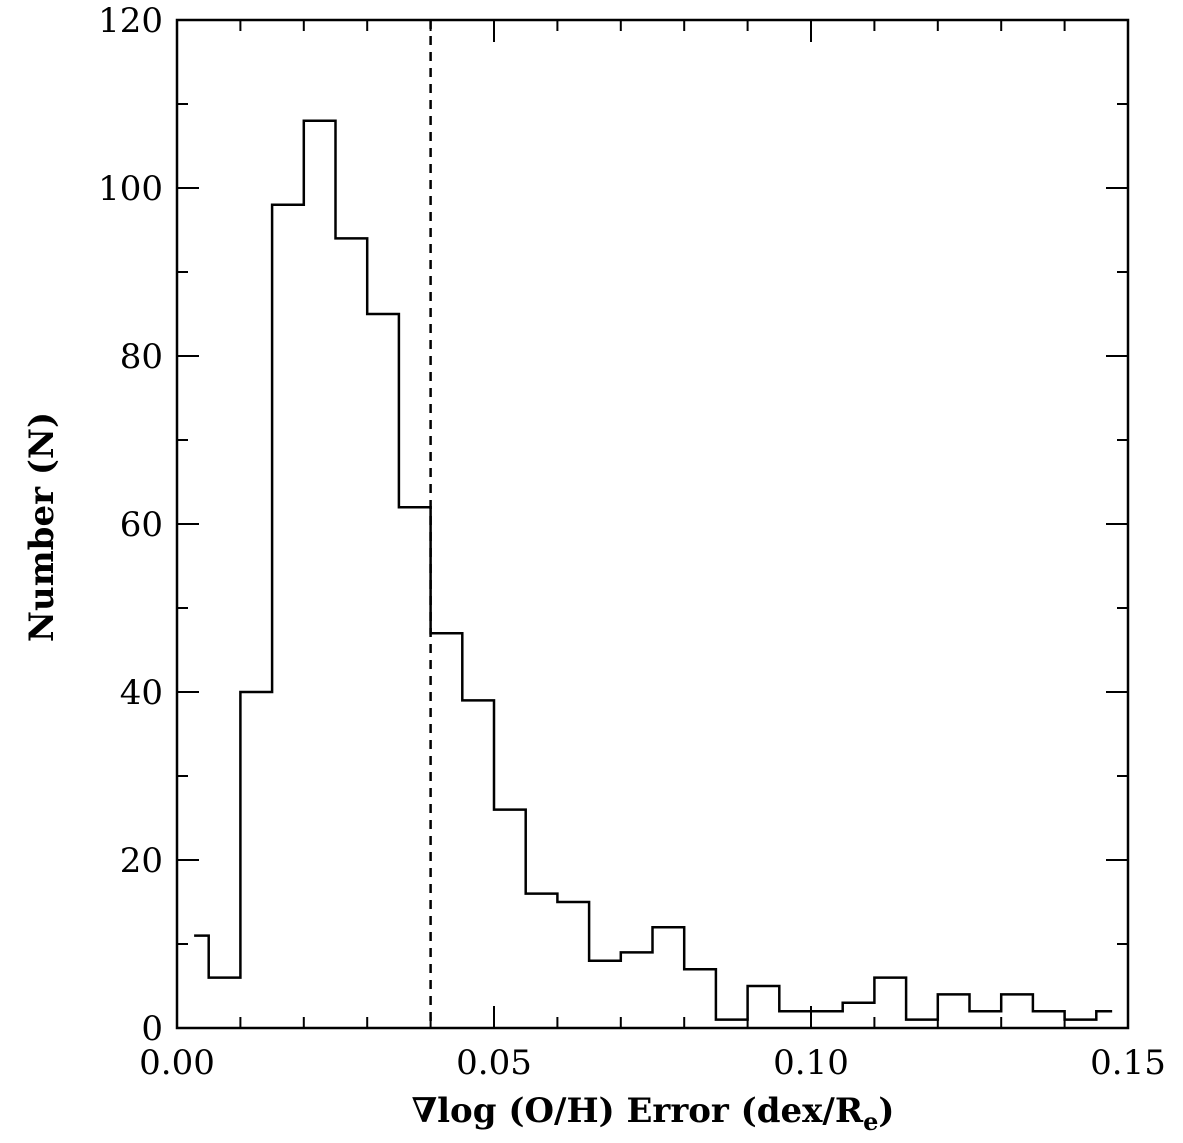 This screenshot has height=1143, width=1183. I want to click on x-axis-title: ∇log (O/H) Error (dex/Re), so click(653, 1113).